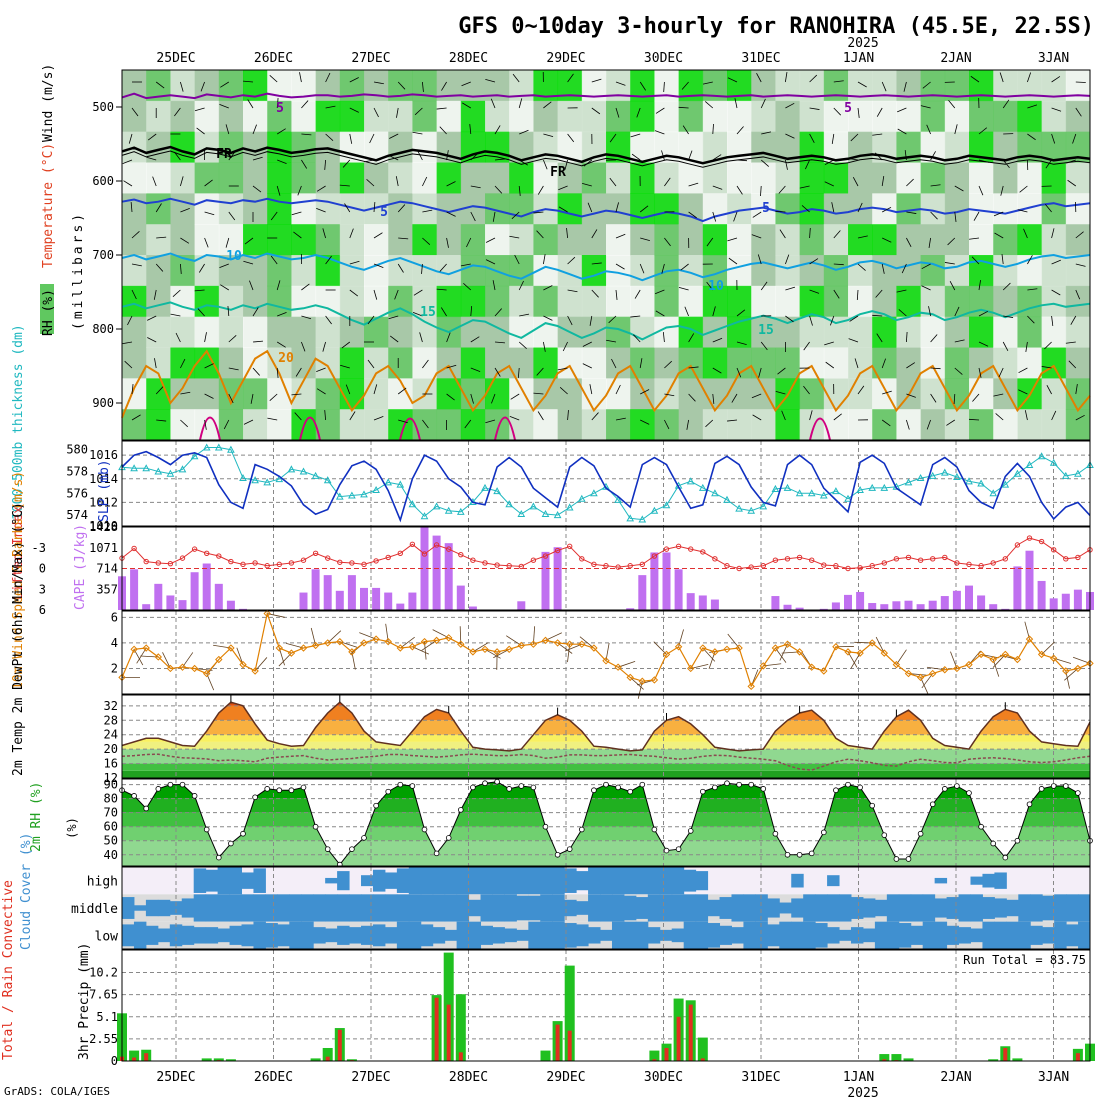 This screenshot has width=1100, height=1100. Describe the element at coordinates (102, 882) in the screenshot. I see `cloud-row-label: high` at that location.